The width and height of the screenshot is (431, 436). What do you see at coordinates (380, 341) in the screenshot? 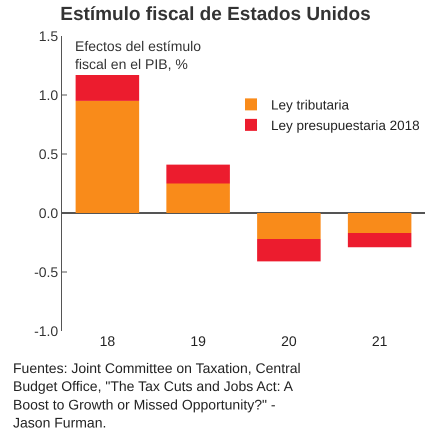
I see `x-tick-label: 21` at bounding box center [380, 341].